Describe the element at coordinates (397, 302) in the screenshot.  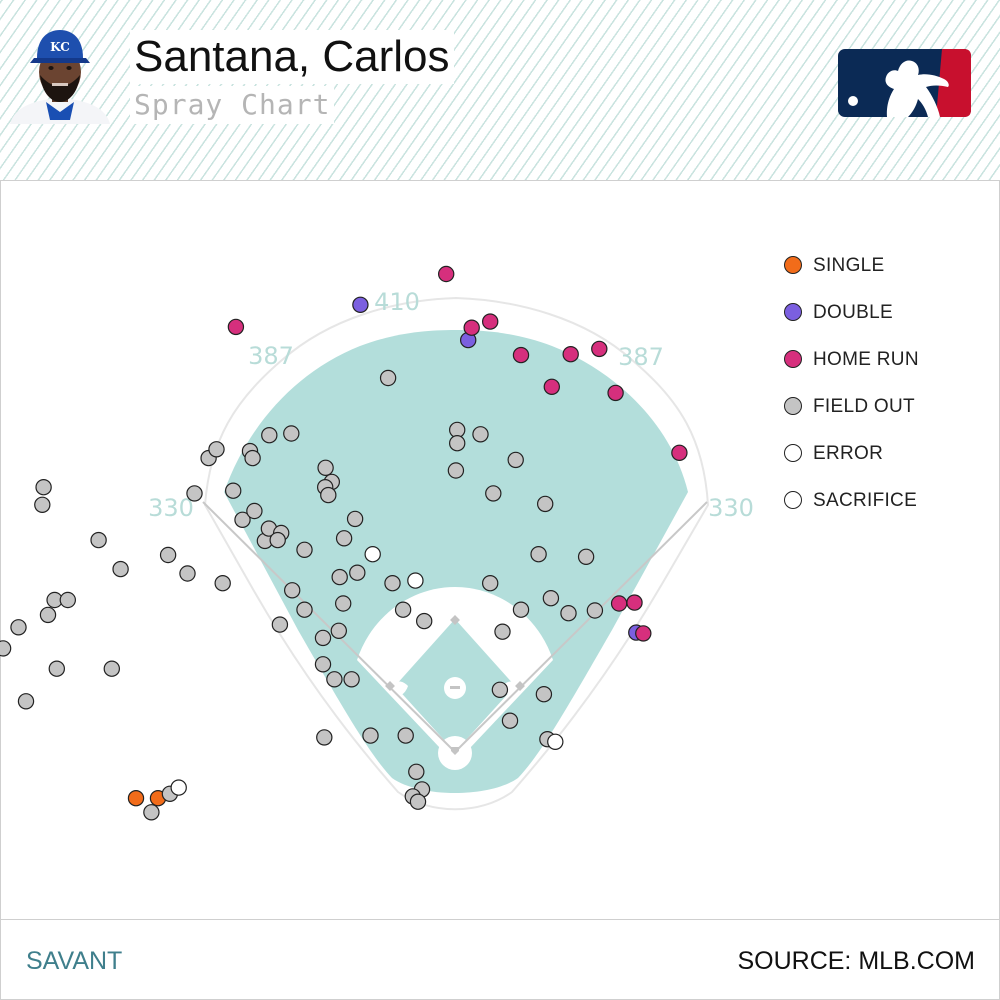
I see `distance-label-center: 410` at that location.